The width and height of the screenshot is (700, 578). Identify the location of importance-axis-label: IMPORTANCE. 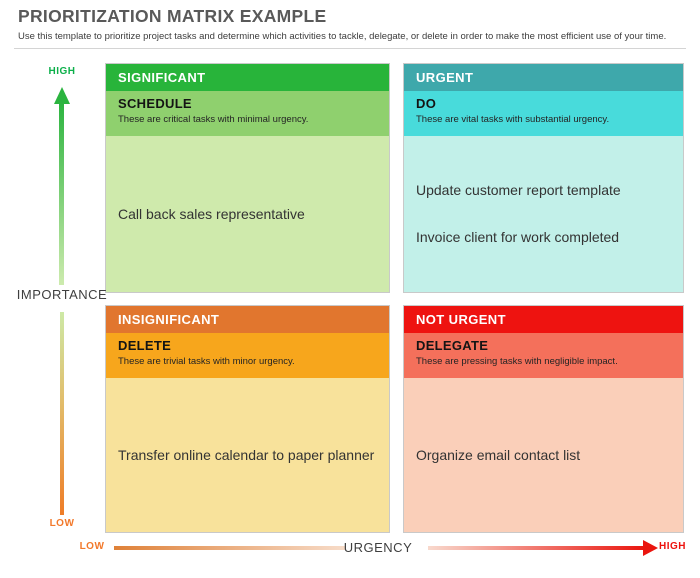
(62, 294).